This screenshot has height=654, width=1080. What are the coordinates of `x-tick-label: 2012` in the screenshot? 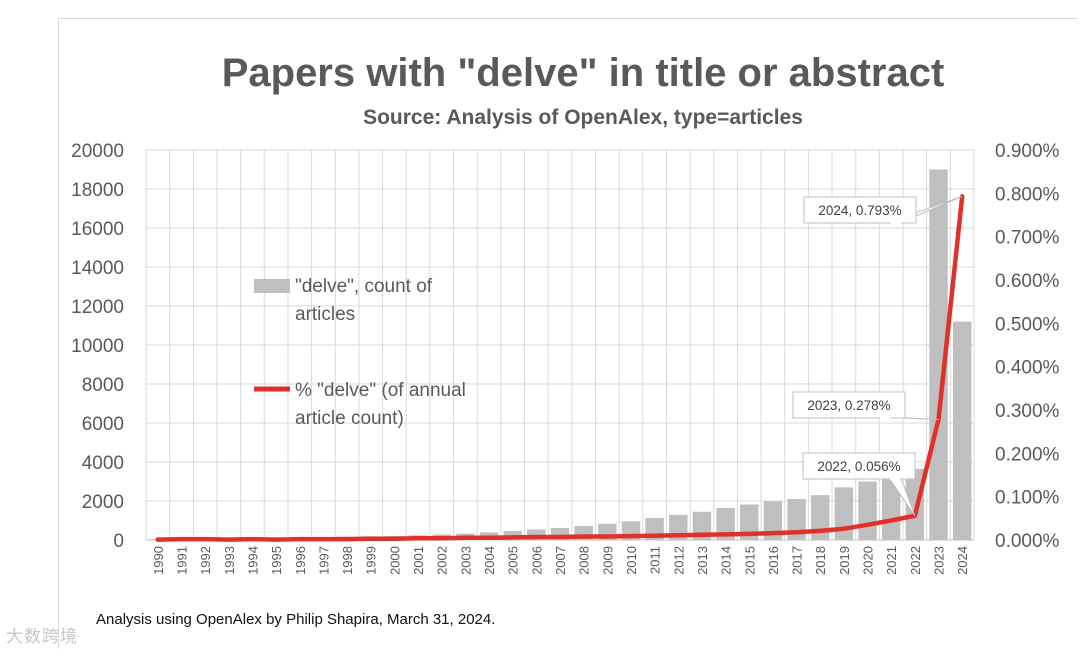 It's located at (678, 560).